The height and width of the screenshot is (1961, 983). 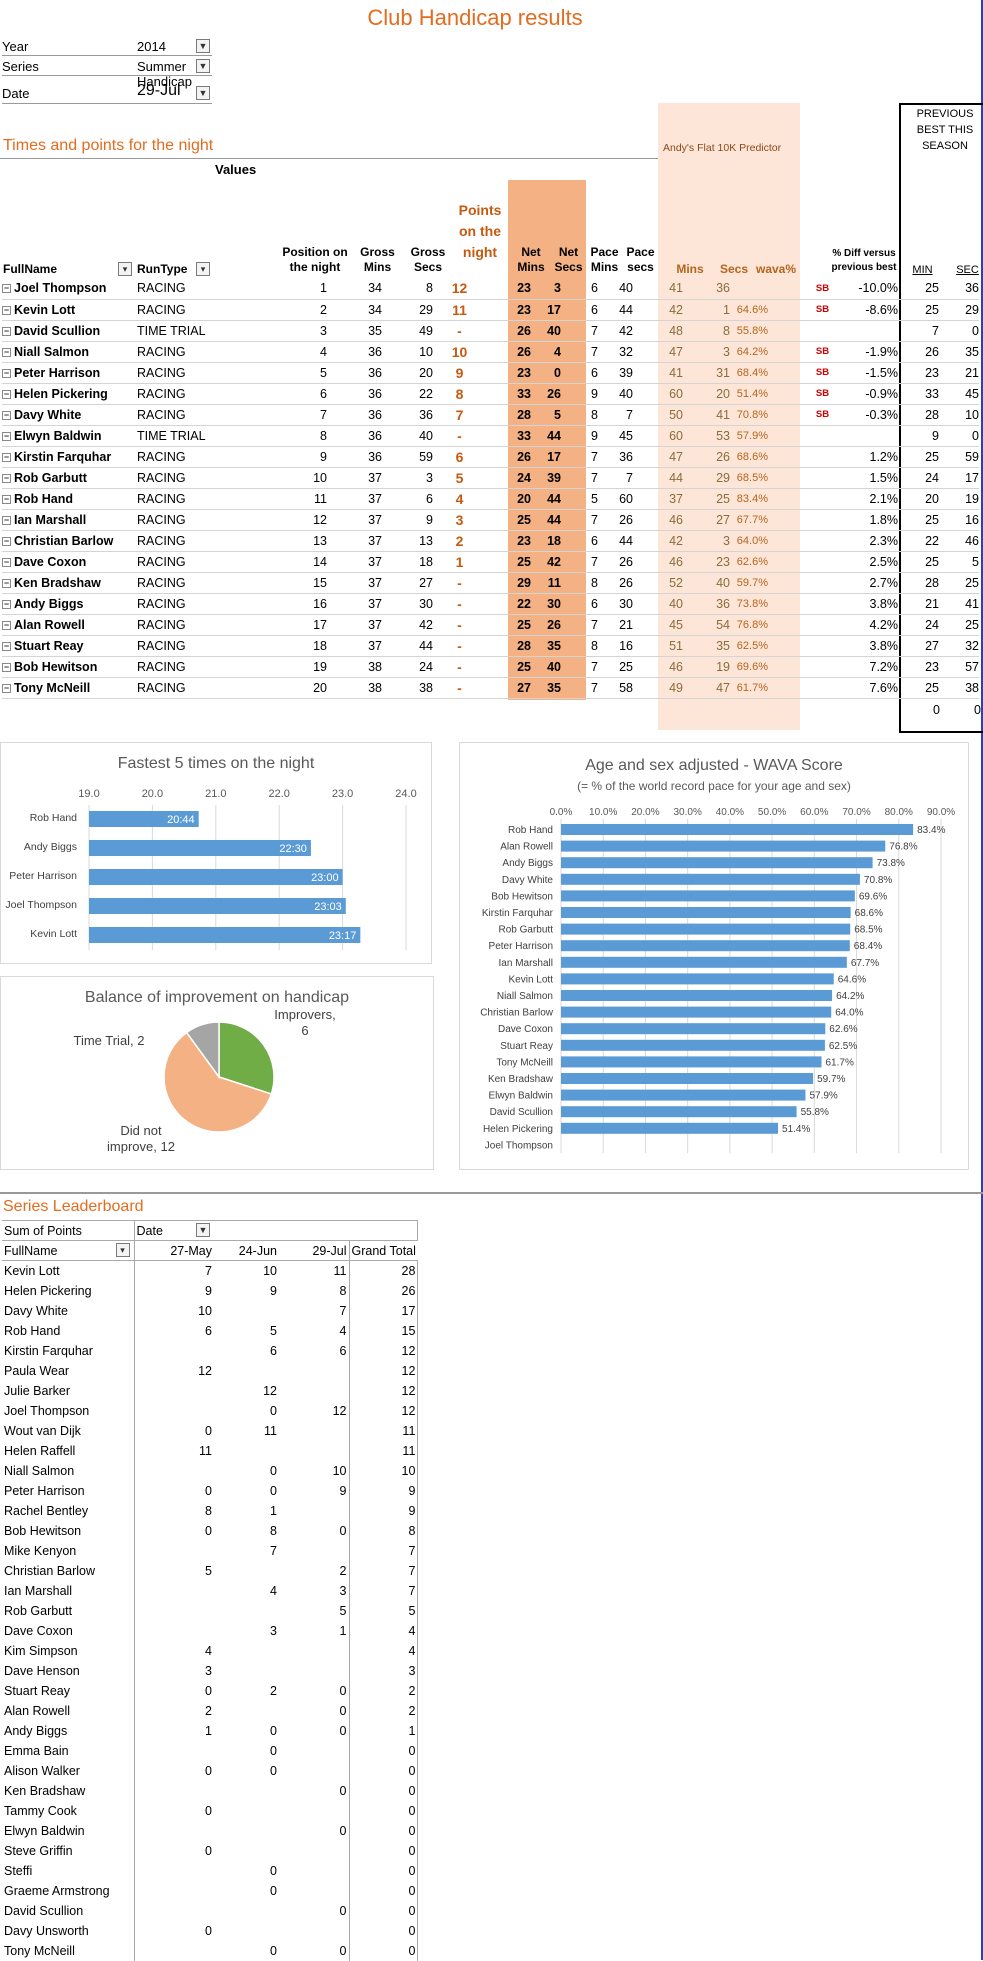 I want to click on leaderboard-row: Alison Walker 0 0 0, so click(x=210, y=1770).